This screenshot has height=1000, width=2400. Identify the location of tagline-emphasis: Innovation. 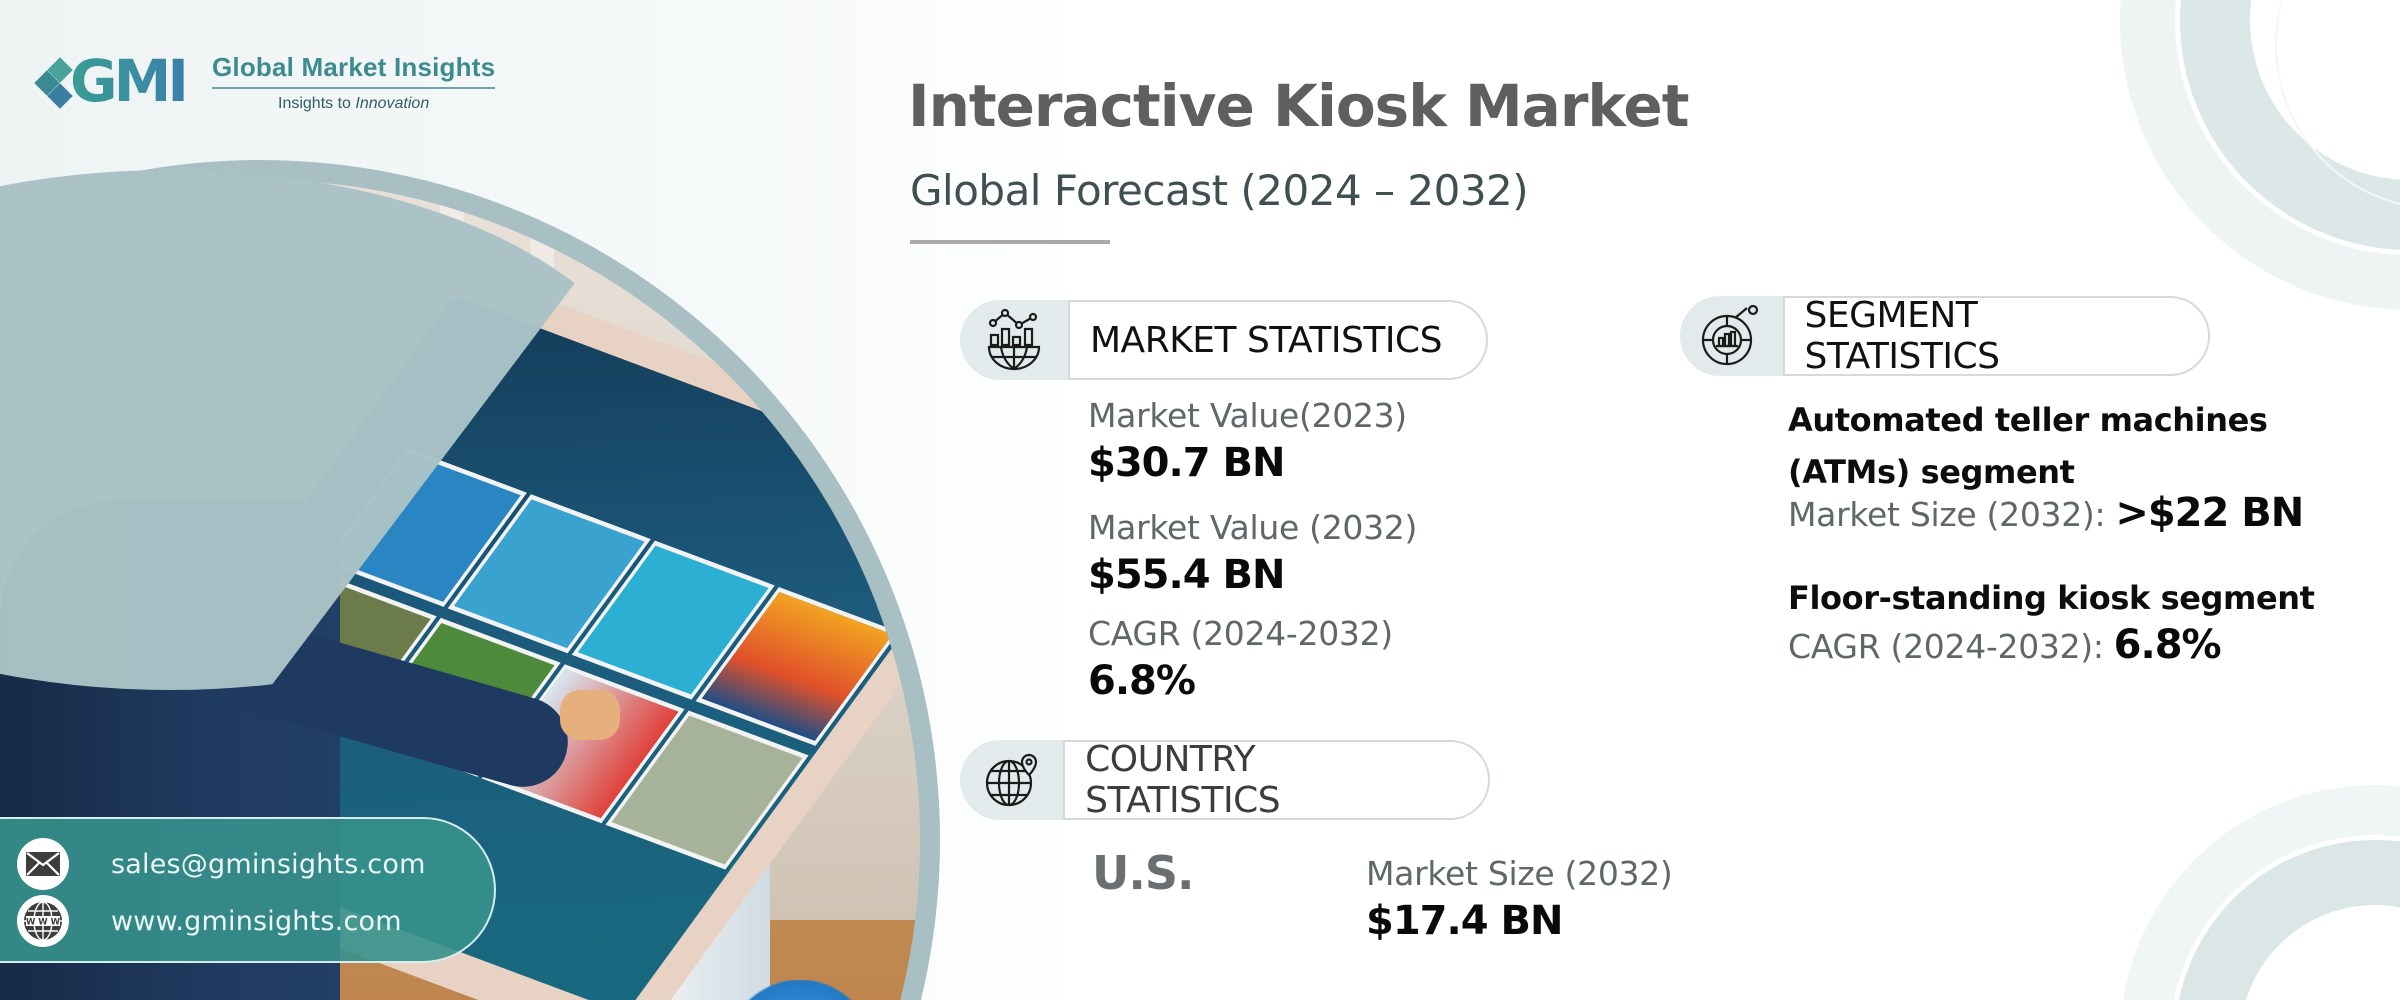
(392, 103).